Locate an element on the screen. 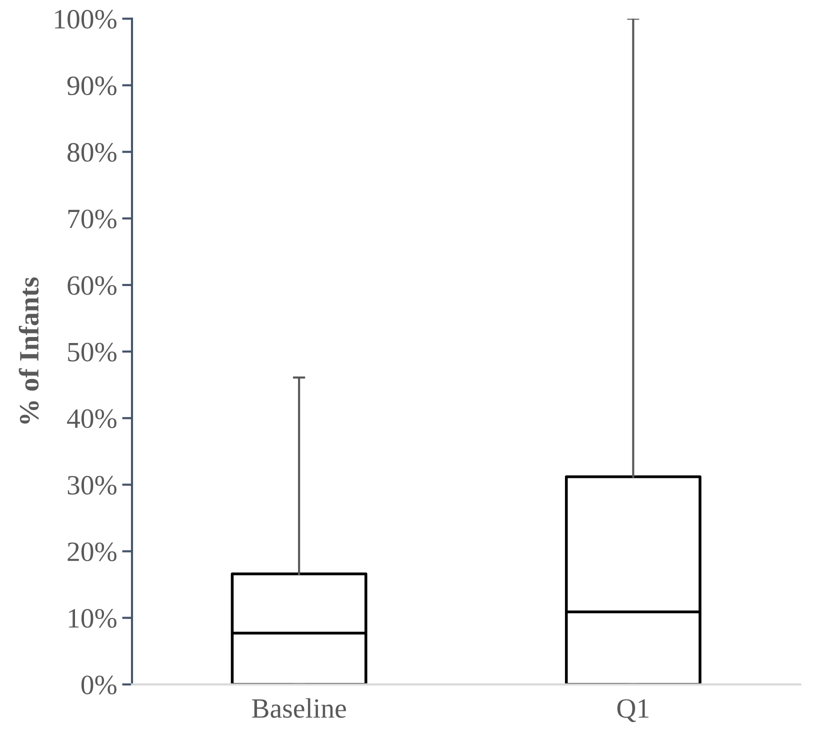 The width and height of the screenshot is (825, 748). y-tick-label: 80% is located at coordinates (92, 152).